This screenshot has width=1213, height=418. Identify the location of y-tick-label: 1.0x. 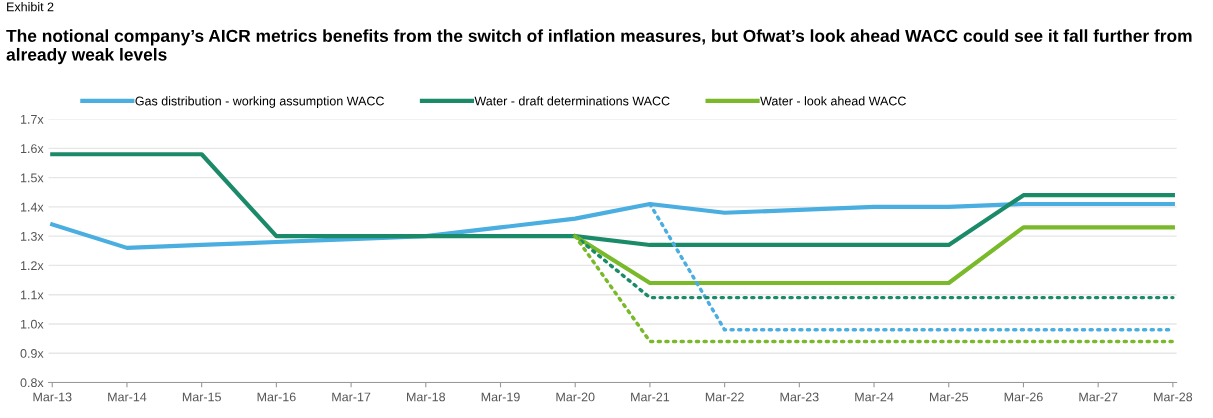
(32, 324).